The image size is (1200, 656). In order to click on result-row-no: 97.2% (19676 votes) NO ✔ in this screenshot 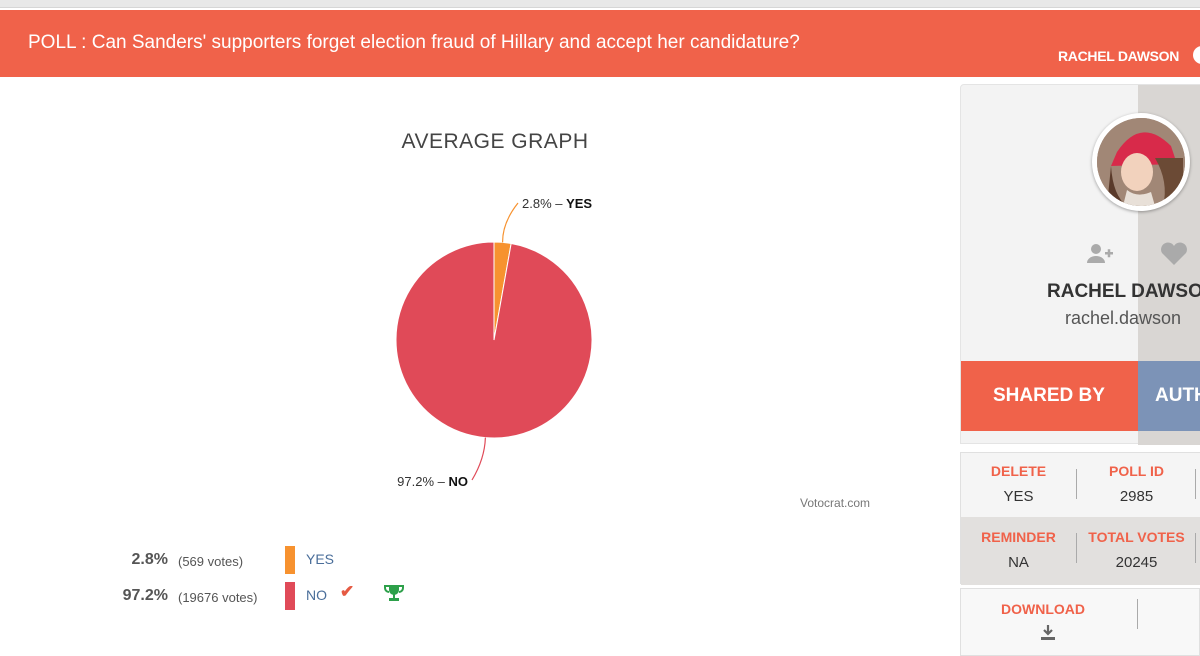, I will do `click(300, 595)`.